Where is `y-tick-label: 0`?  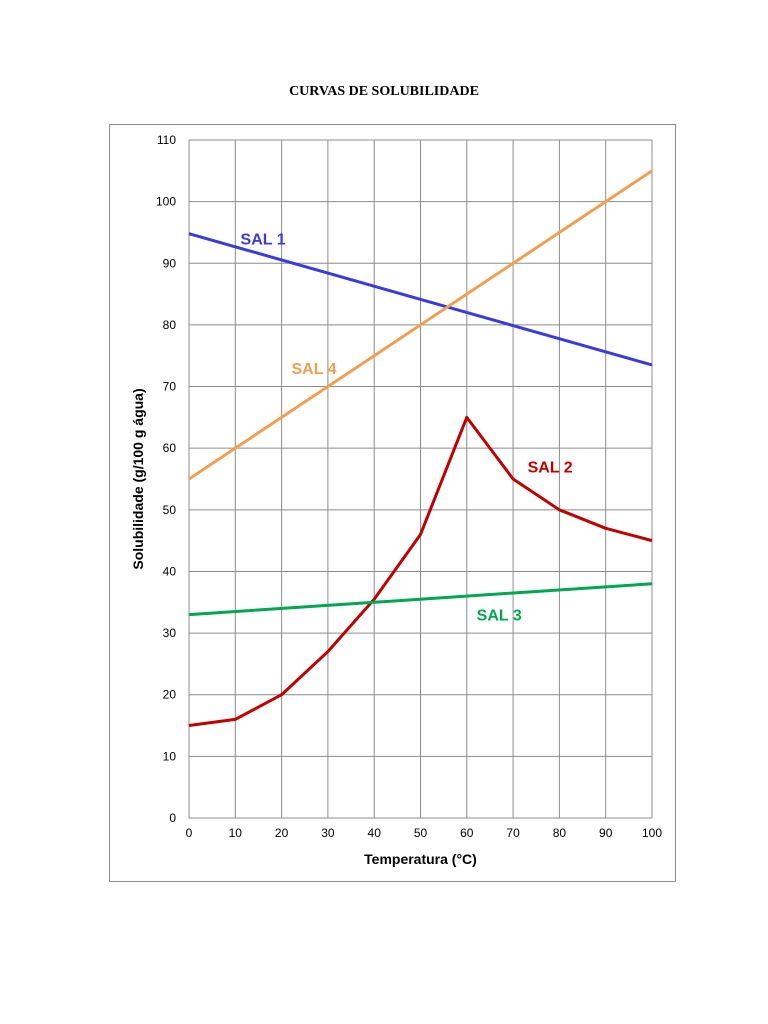
y-tick-label: 0 is located at coordinates (172, 818).